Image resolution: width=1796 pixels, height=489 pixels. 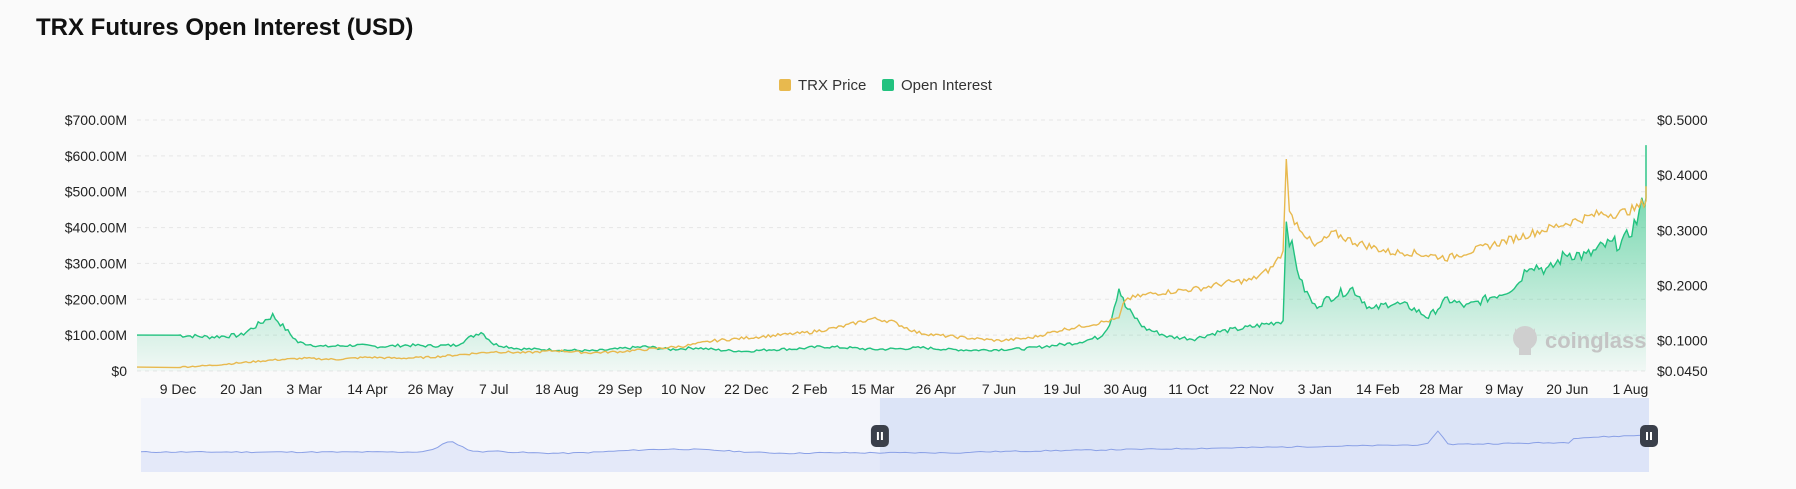 I want to click on x-tick-label: 1 Aug, so click(x=1631, y=389).